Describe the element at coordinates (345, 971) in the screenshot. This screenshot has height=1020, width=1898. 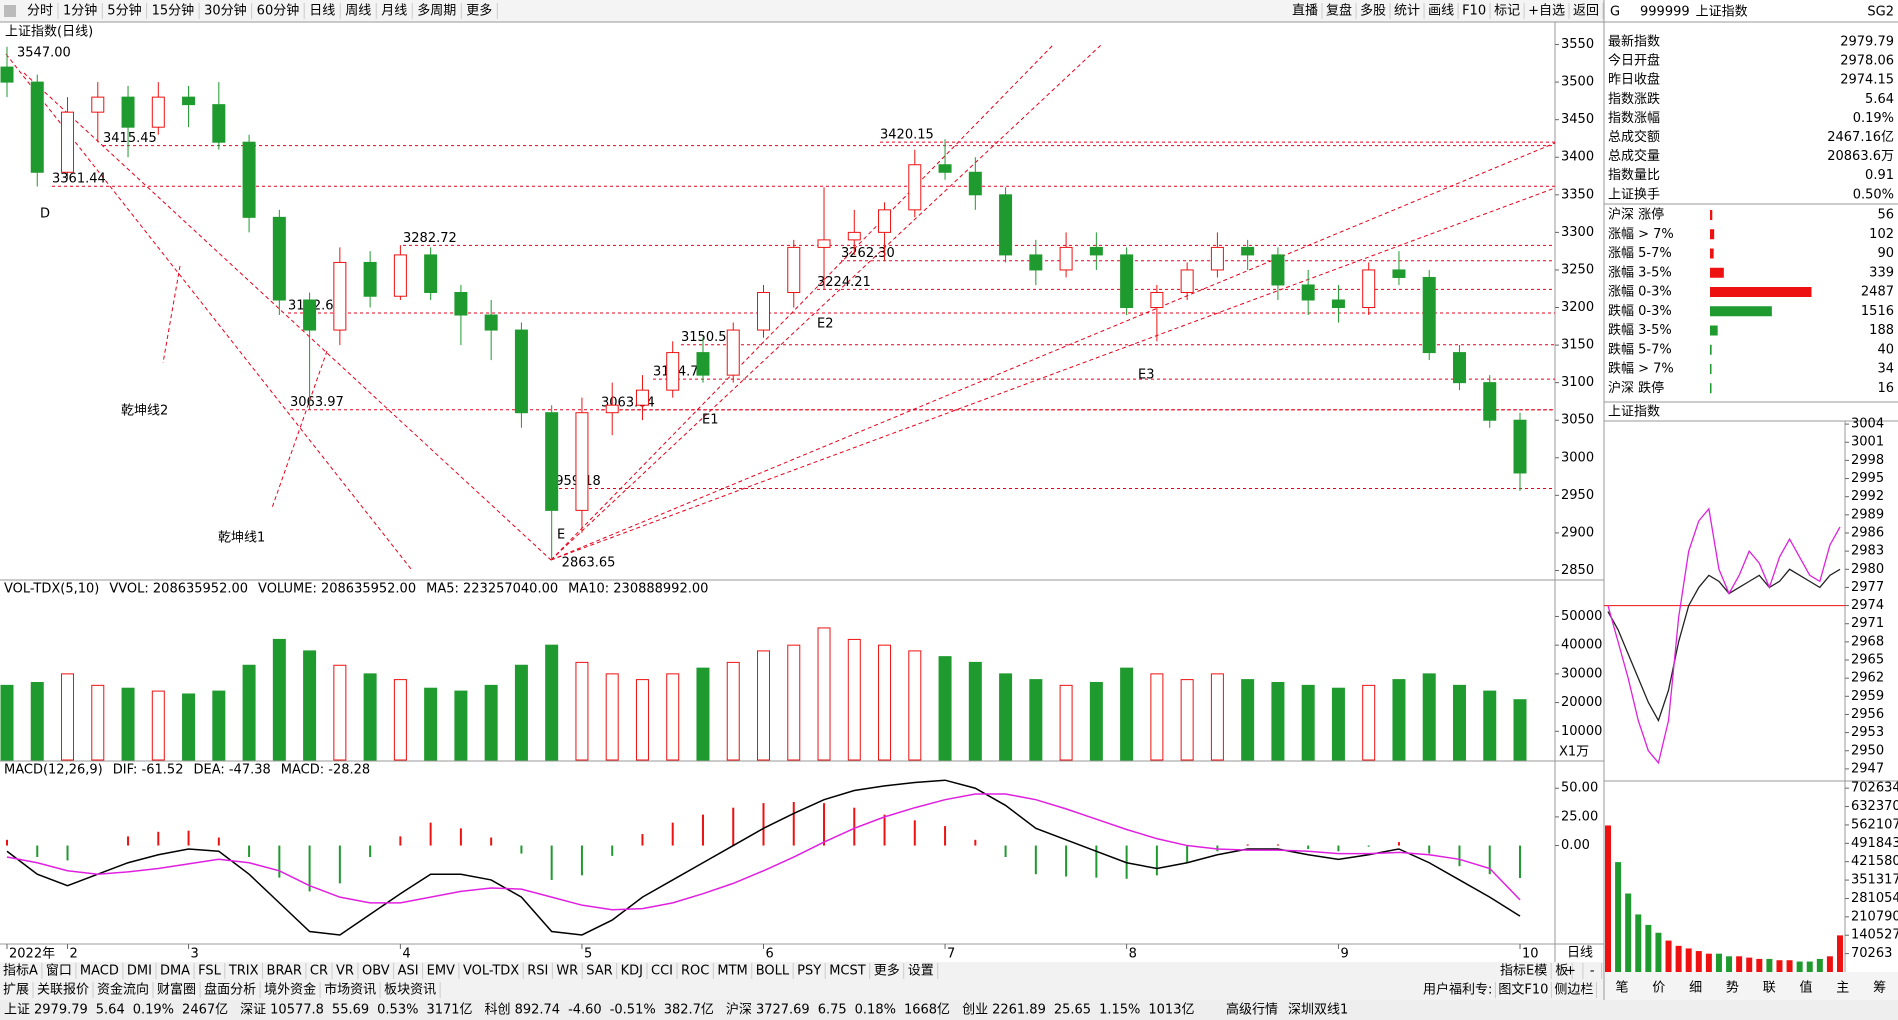
I see `indicator-tab: VR` at that location.